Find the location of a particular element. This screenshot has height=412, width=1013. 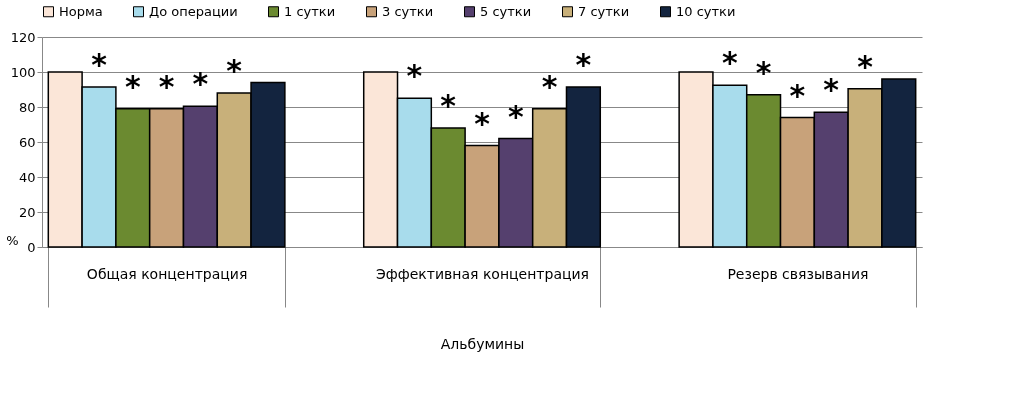

legend-label: 5 сутки is located at coordinates (506, 11).